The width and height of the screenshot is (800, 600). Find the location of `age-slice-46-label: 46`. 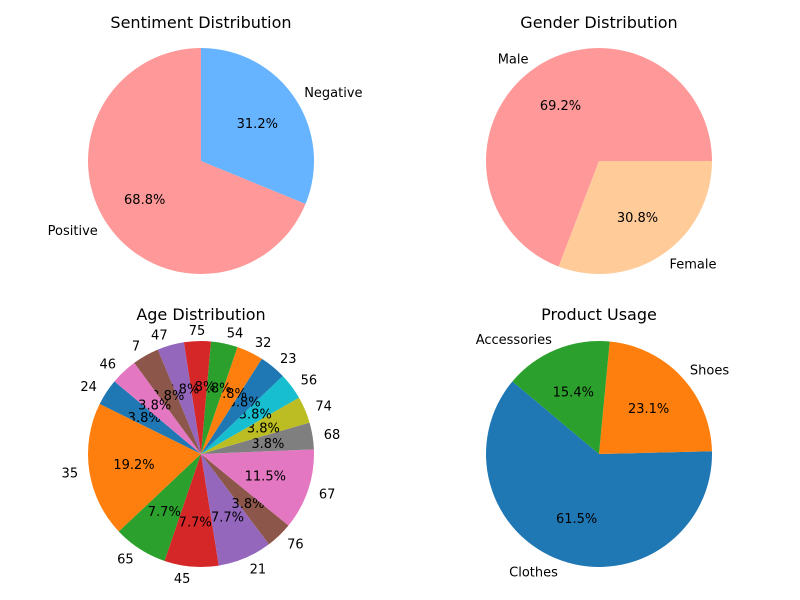

age-slice-46-label: 46 is located at coordinates (107, 364).